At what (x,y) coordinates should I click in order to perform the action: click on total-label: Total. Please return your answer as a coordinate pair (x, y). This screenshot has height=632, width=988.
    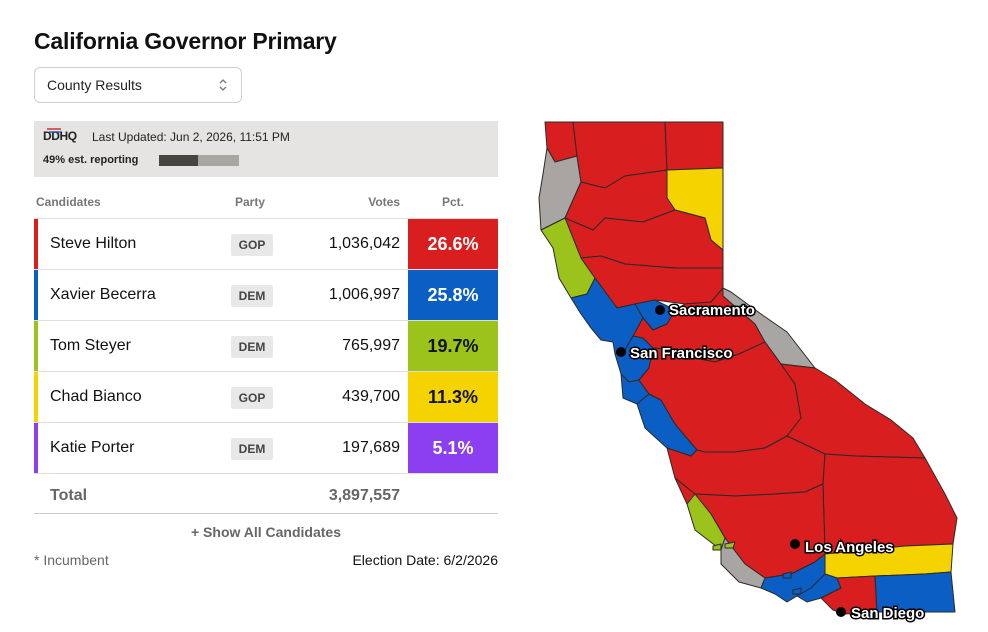
    Looking at the image, I should click on (69, 495).